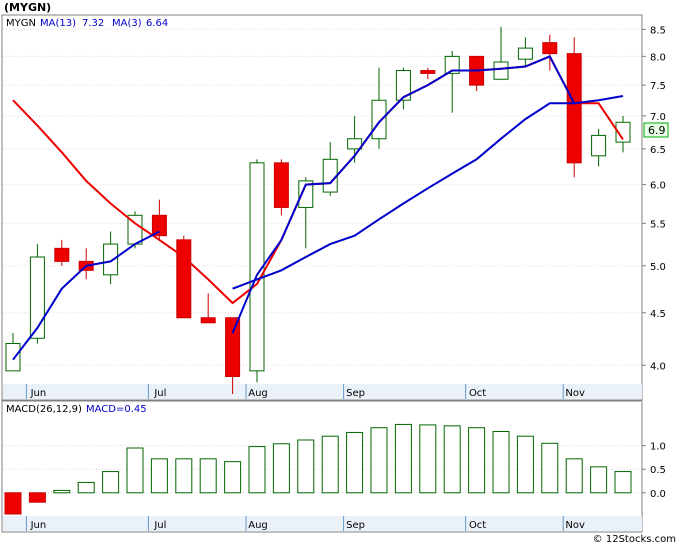  I want to click on last-price-tag: 6.9, so click(656, 130).